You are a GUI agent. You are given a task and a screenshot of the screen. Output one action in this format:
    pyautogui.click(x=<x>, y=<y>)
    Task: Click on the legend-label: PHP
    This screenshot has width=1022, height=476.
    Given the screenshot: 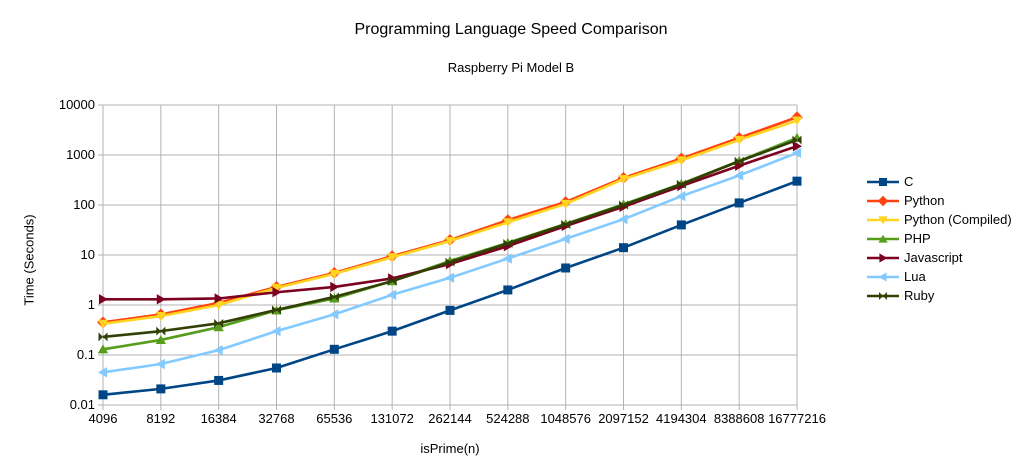 What is the action you would take?
    pyautogui.click(x=917, y=238)
    